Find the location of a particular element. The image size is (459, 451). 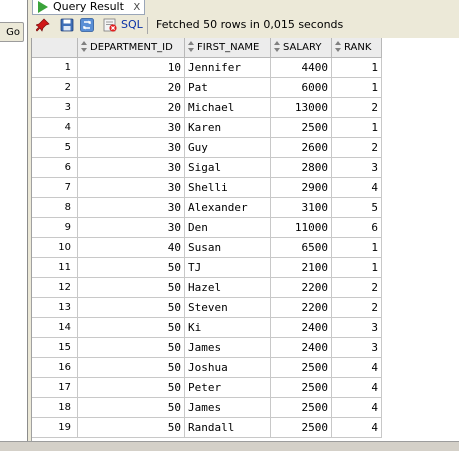

salary-cell: 4400 is located at coordinates (301, 68).